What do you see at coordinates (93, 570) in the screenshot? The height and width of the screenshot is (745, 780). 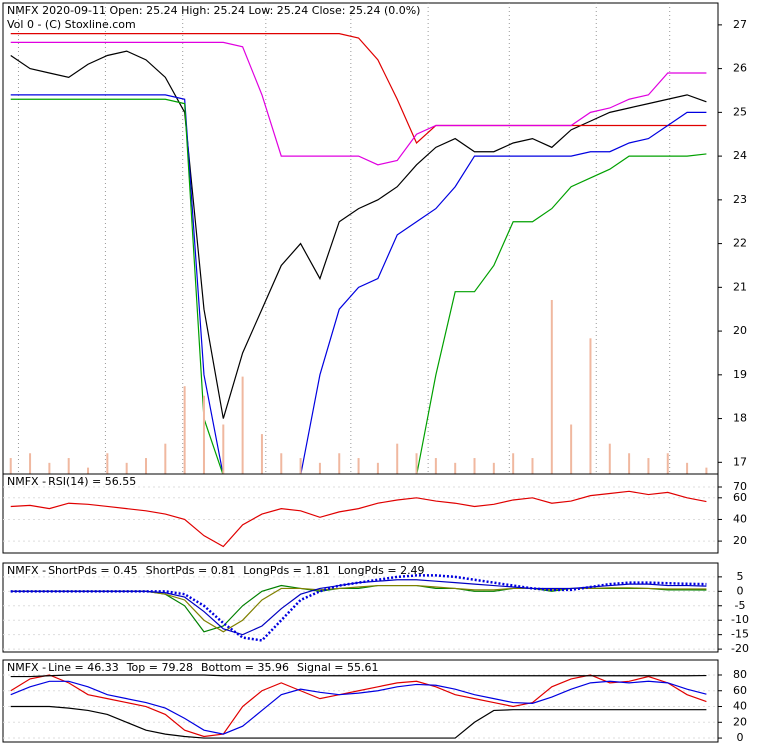 I see `legend-entry: ShortPds = 0.45` at bounding box center [93, 570].